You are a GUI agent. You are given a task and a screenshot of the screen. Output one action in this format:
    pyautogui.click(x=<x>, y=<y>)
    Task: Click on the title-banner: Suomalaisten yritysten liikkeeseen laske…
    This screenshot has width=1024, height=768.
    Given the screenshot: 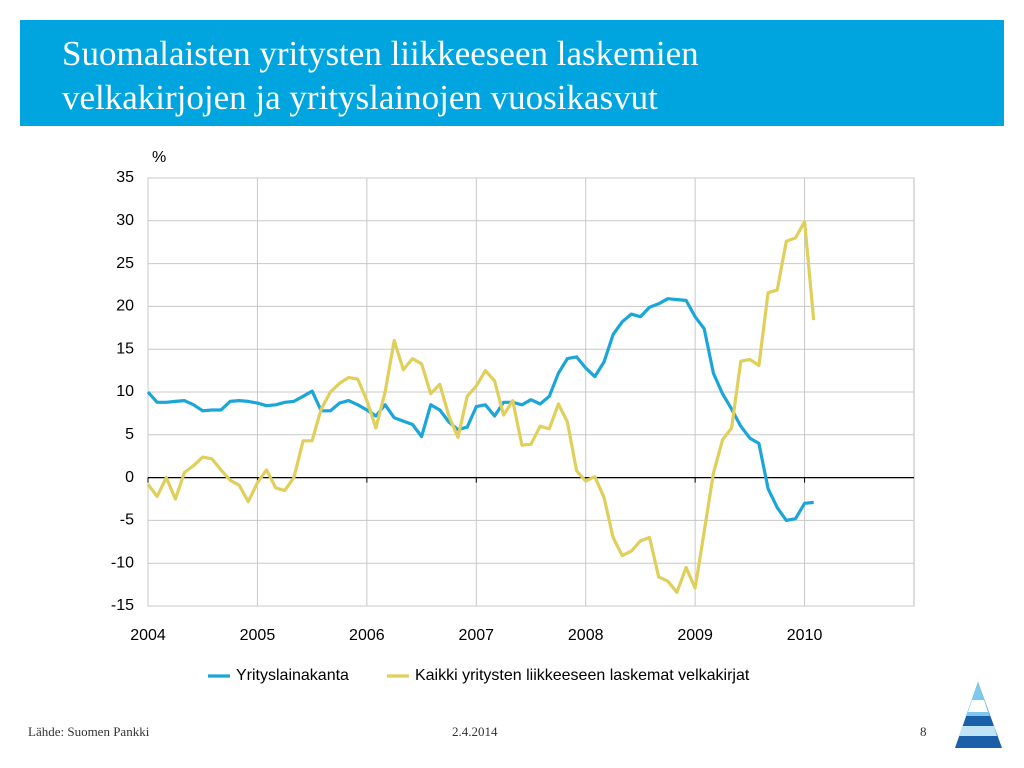 What is the action you would take?
    pyautogui.click(x=512, y=73)
    